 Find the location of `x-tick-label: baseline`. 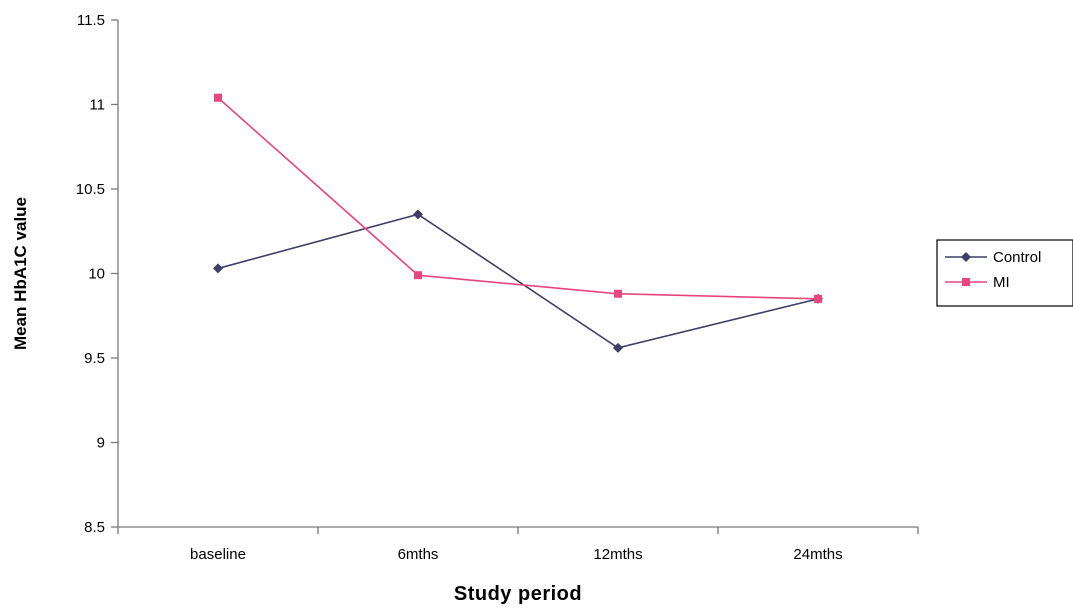

x-tick-label: baseline is located at coordinates (218, 554).